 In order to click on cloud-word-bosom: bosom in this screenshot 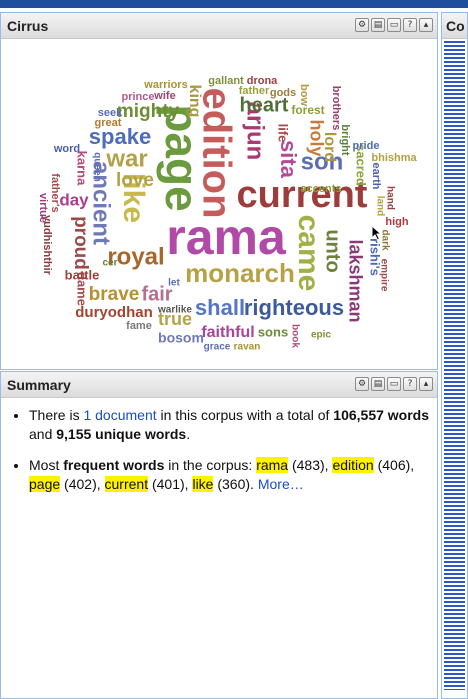, I will do `click(181, 338)`.